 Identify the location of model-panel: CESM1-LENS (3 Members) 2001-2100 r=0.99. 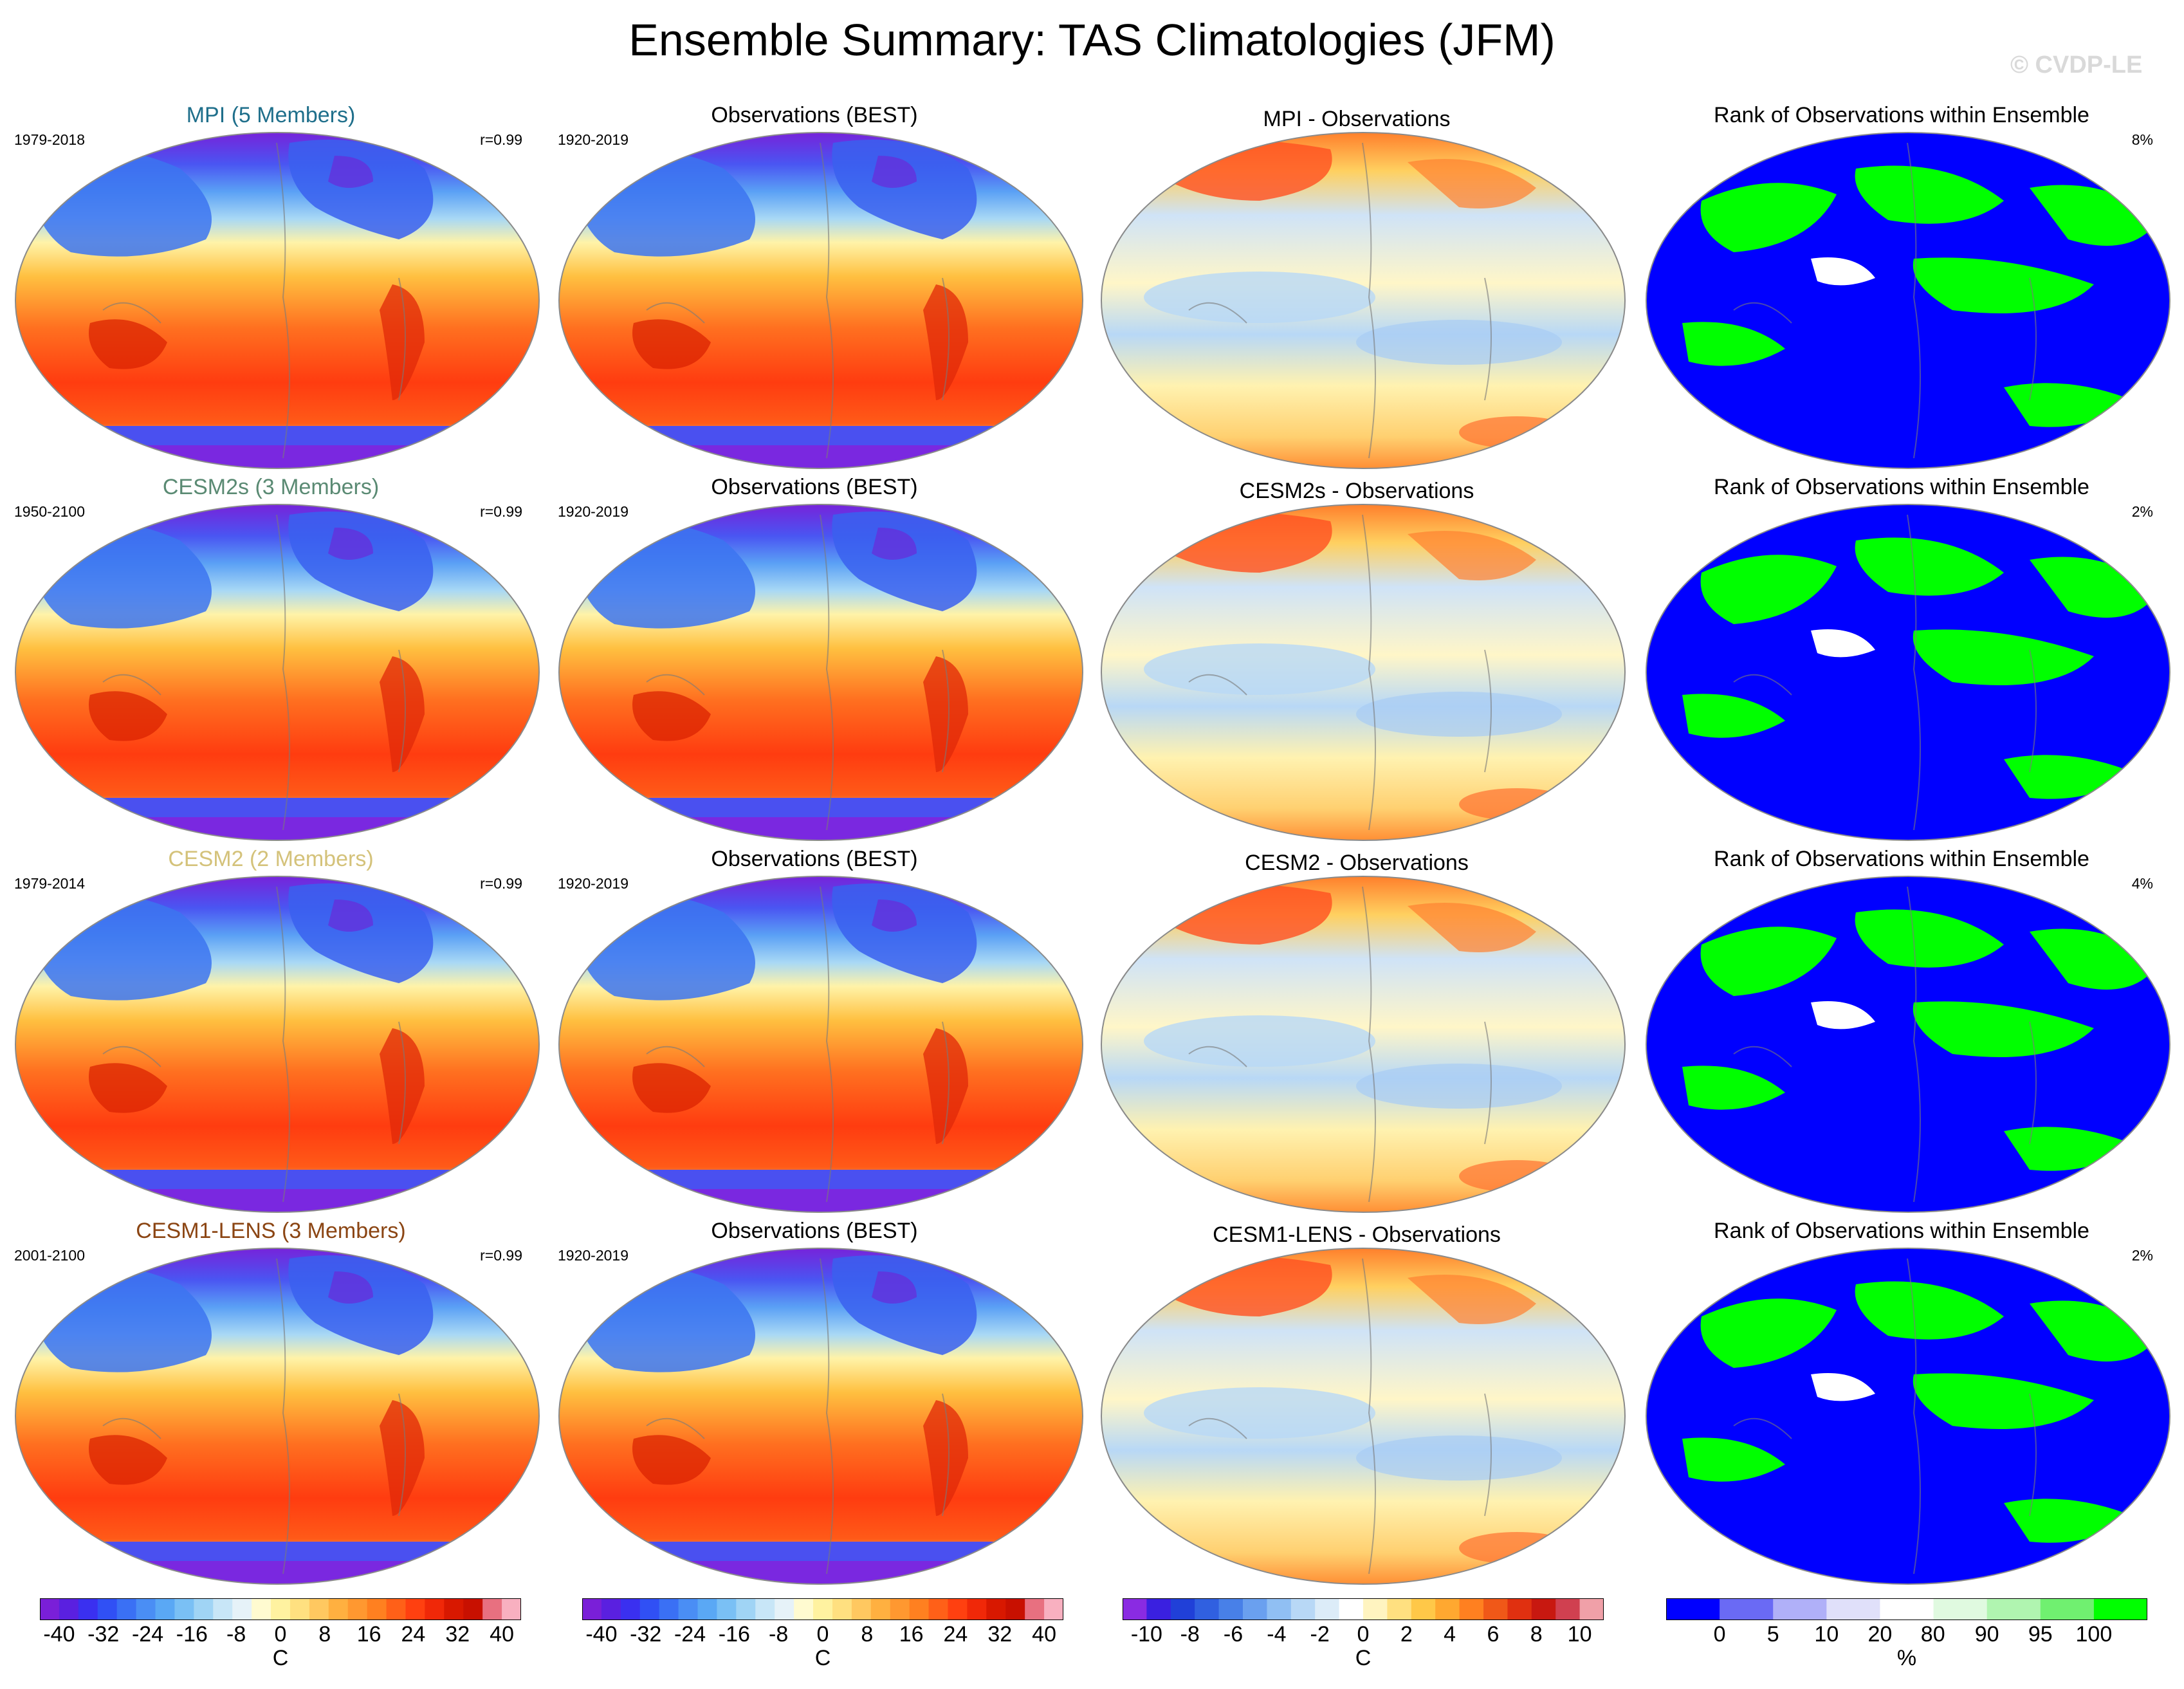
(271, 1406).